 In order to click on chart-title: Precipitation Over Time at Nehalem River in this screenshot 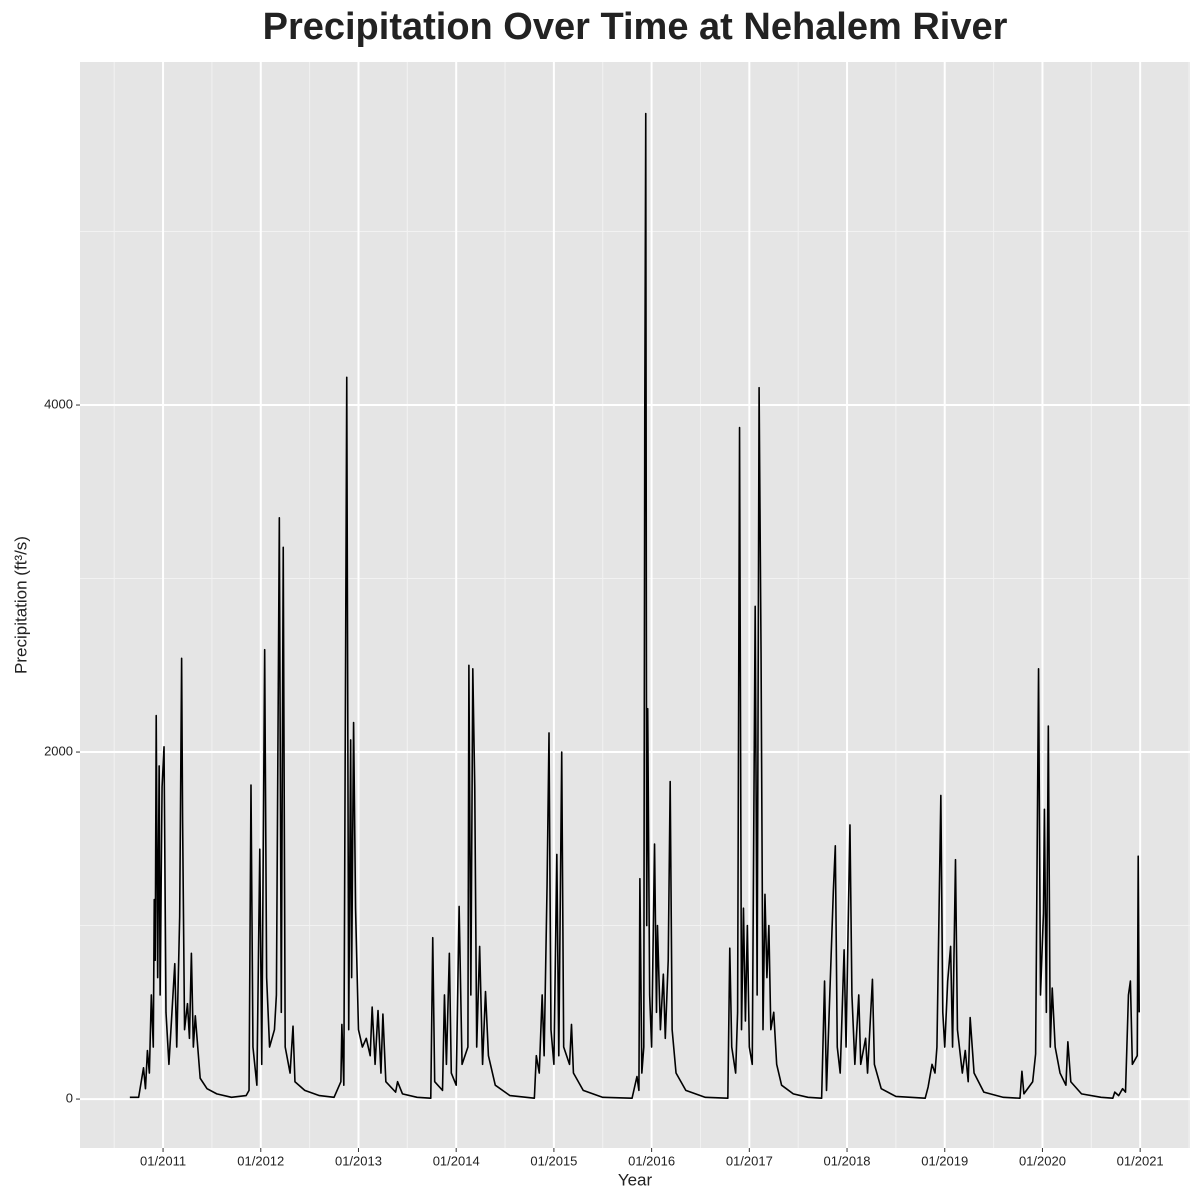, I will do `click(635, 27)`.